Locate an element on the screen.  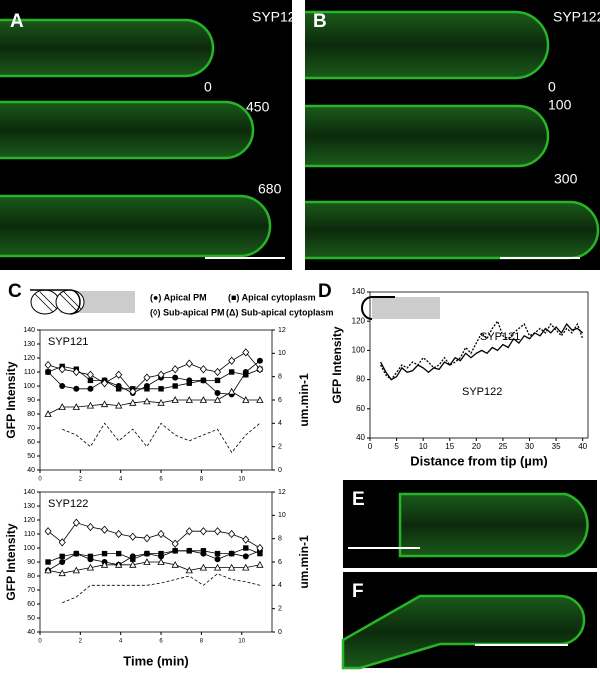
y2-tick-label: 12 is located at coordinates (282, 492).